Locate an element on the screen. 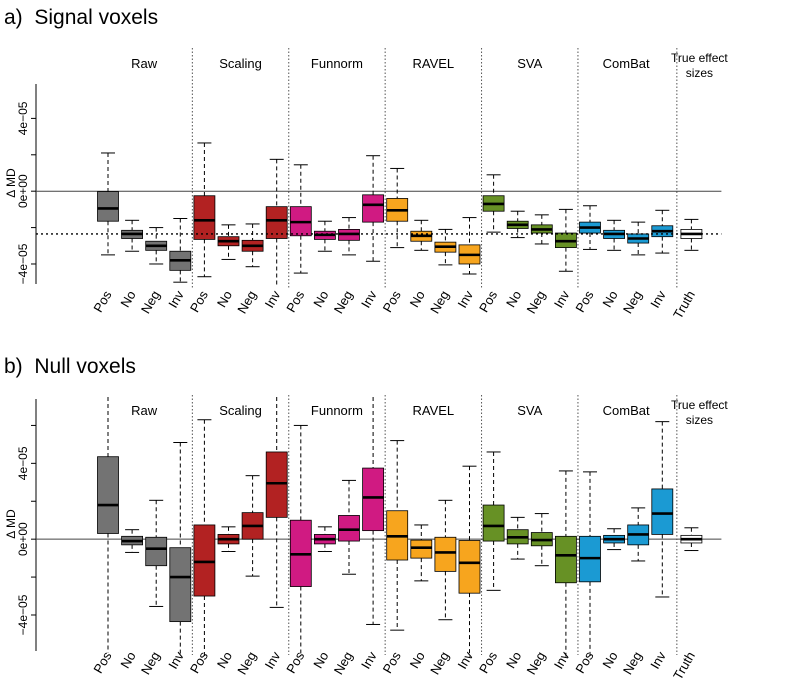  panel-b-title-text: Null voxels is located at coordinates (85, 366).